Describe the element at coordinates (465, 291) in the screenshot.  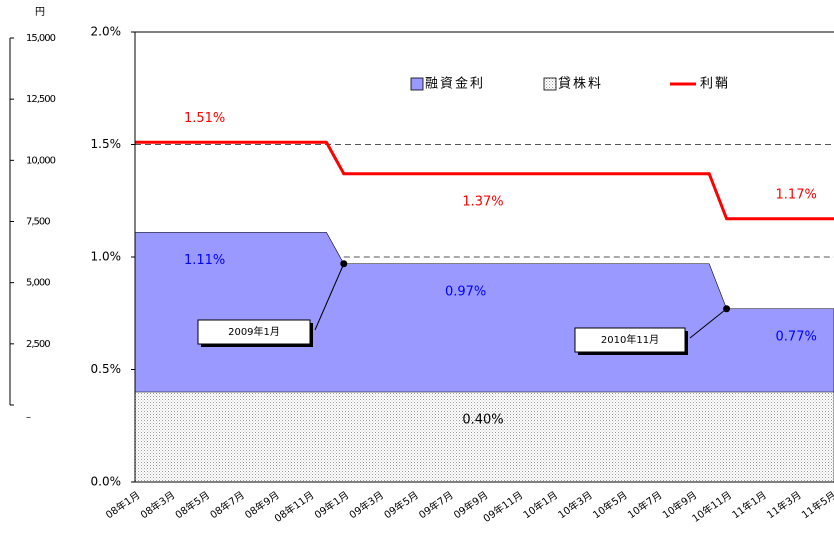
I see `data-label: 0.97%` at that location.